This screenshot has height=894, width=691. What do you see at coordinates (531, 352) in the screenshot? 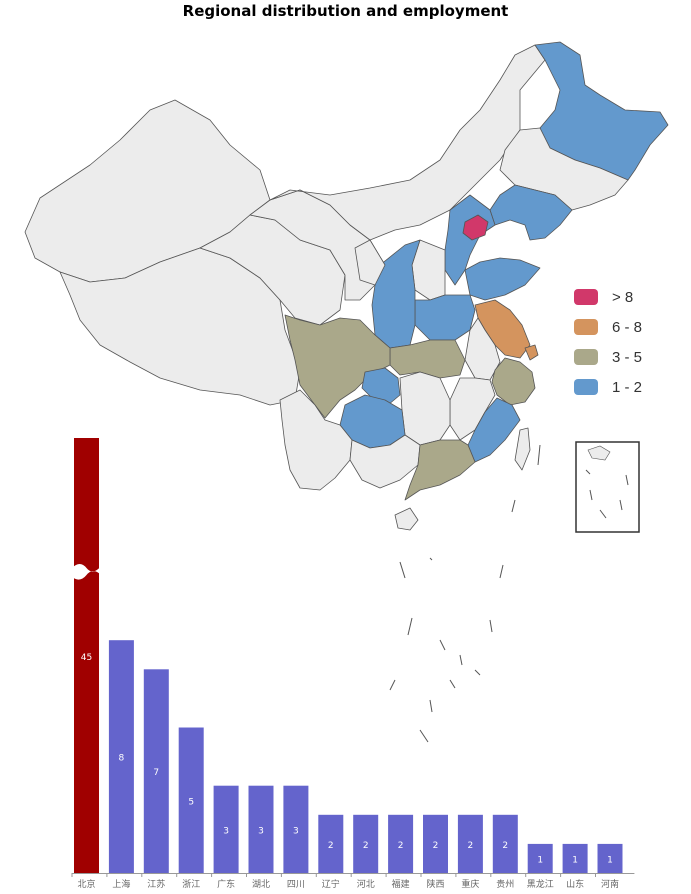
I see `region-shanghai` at bounding box center [531, 352].